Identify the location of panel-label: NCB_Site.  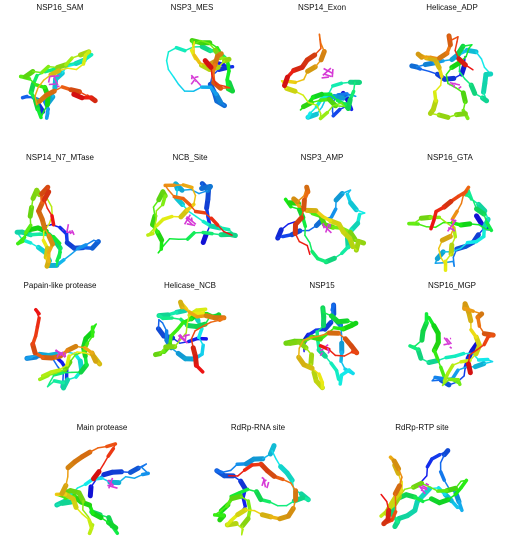
(190, 157).